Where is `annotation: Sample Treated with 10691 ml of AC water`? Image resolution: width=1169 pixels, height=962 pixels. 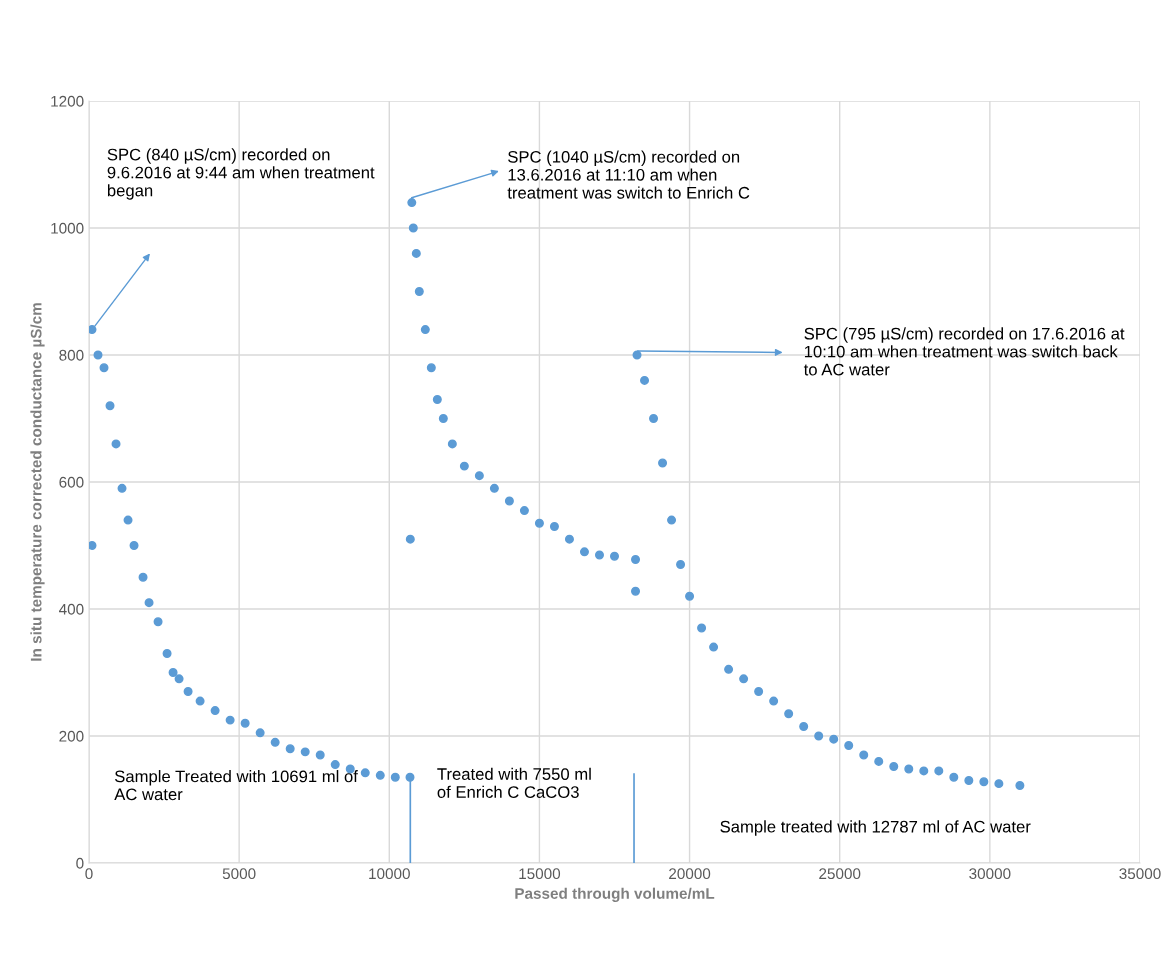 annotation: Sample Treated with 10691 ml of AC water is located at coordinates (236, 785).